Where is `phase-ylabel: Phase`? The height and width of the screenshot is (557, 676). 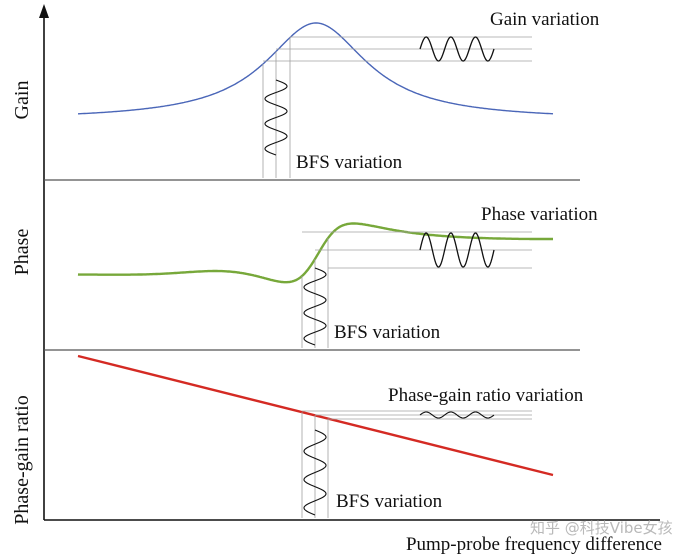 phase-ylabel: Phase is located at coordinates (22, 252).